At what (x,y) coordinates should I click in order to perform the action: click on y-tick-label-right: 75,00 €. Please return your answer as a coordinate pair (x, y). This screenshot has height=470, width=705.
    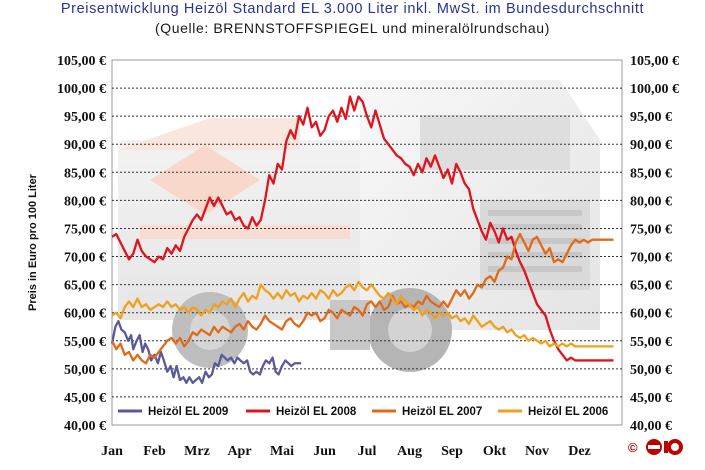
    Looking at the image, I should click on (651, 229).